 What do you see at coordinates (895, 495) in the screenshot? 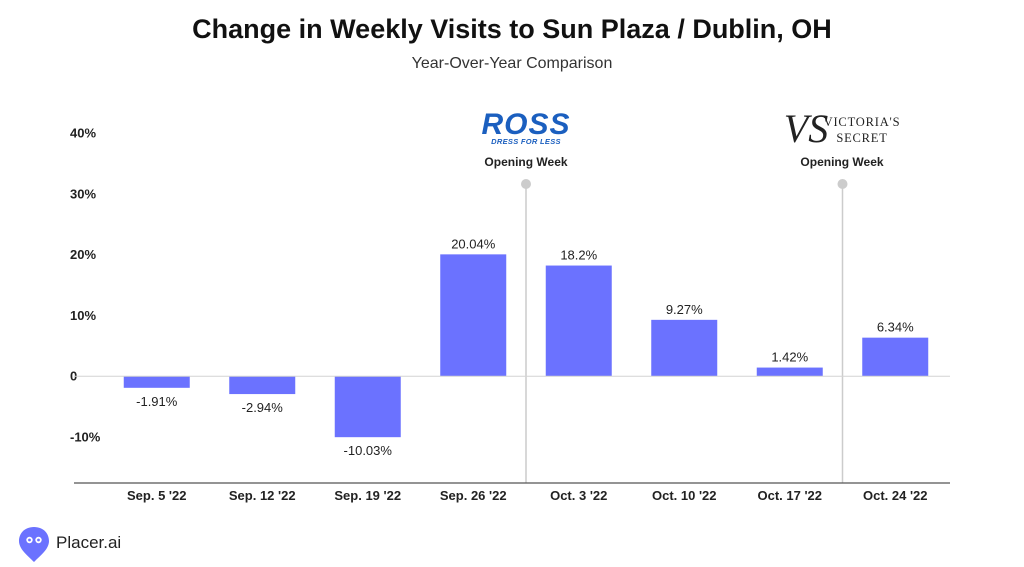
I see `x-tick-label: Oct. 24 '22` at bounding box center [895, 495].